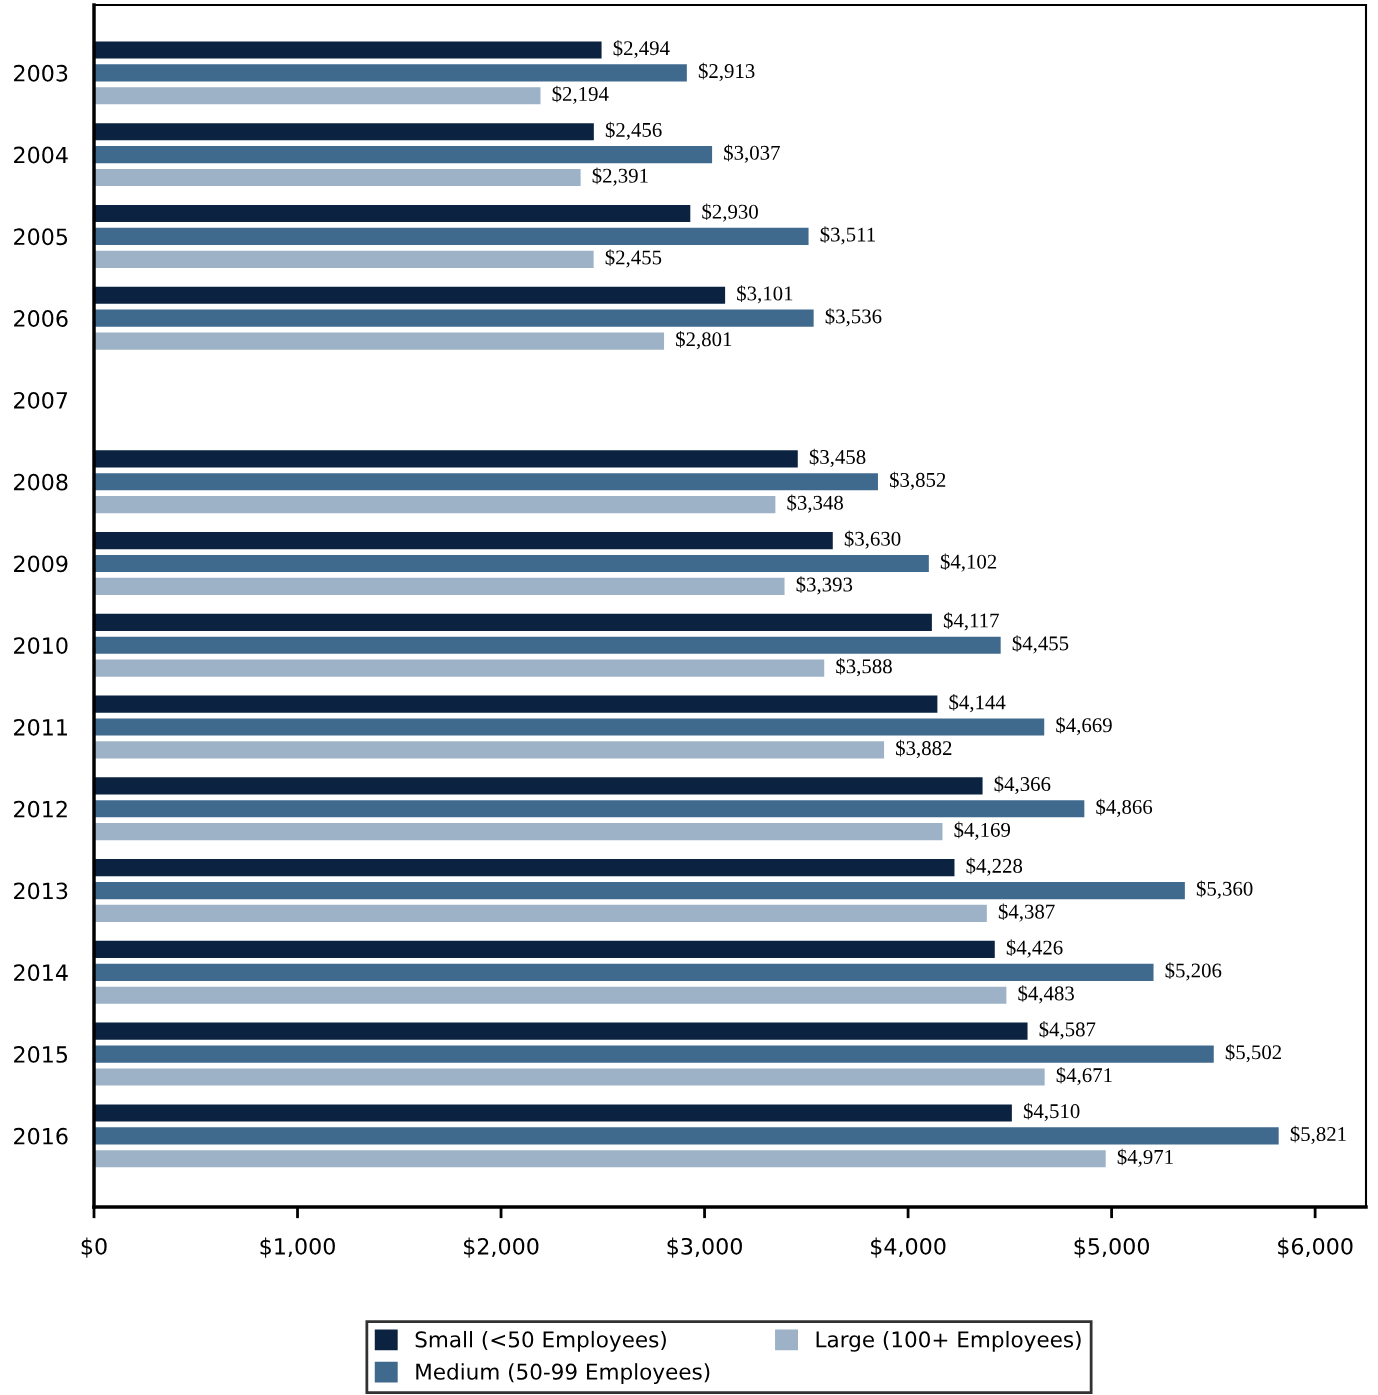  I want to click on data-label: $3,588, so click(864, 667).